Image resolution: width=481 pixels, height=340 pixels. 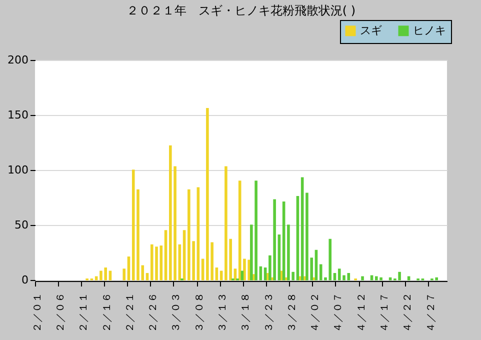 I want to click on legend-label: ヒノキ, so click(x=429, y=30).